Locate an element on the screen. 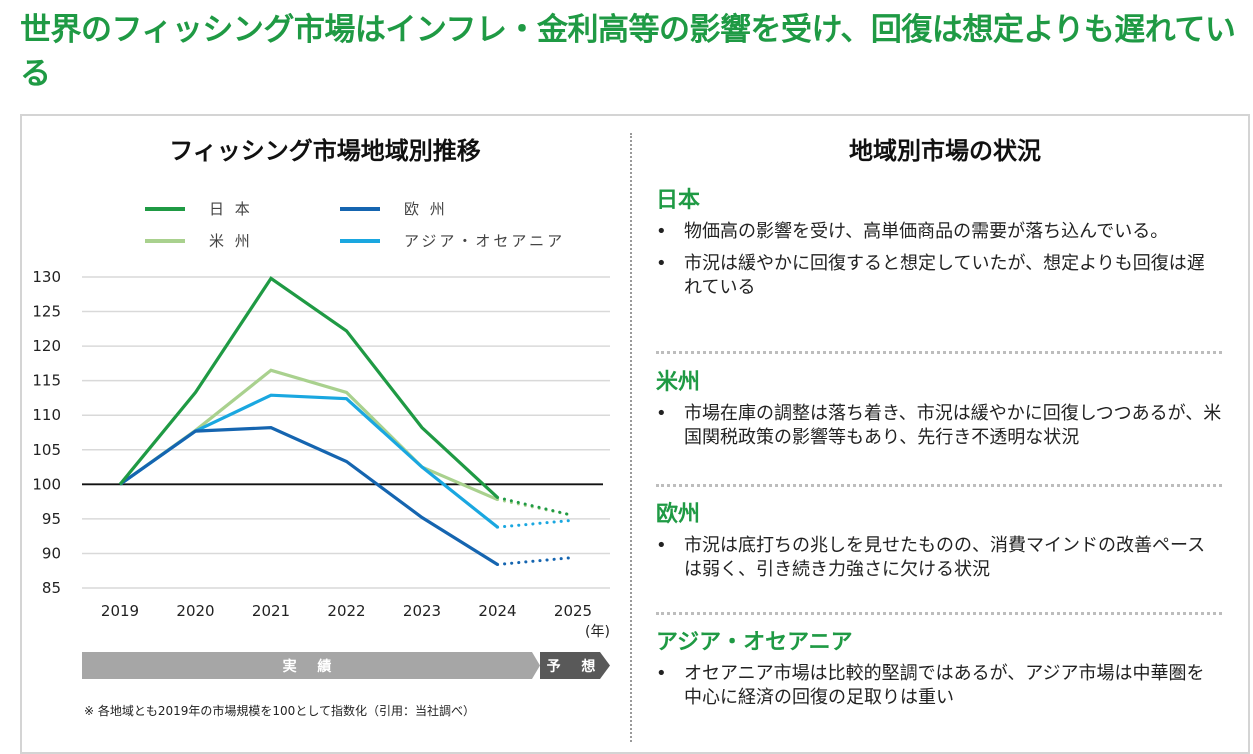 The image size is (1253, 754). series-forecast-asia_oceania is located at coordinates (535, 523).